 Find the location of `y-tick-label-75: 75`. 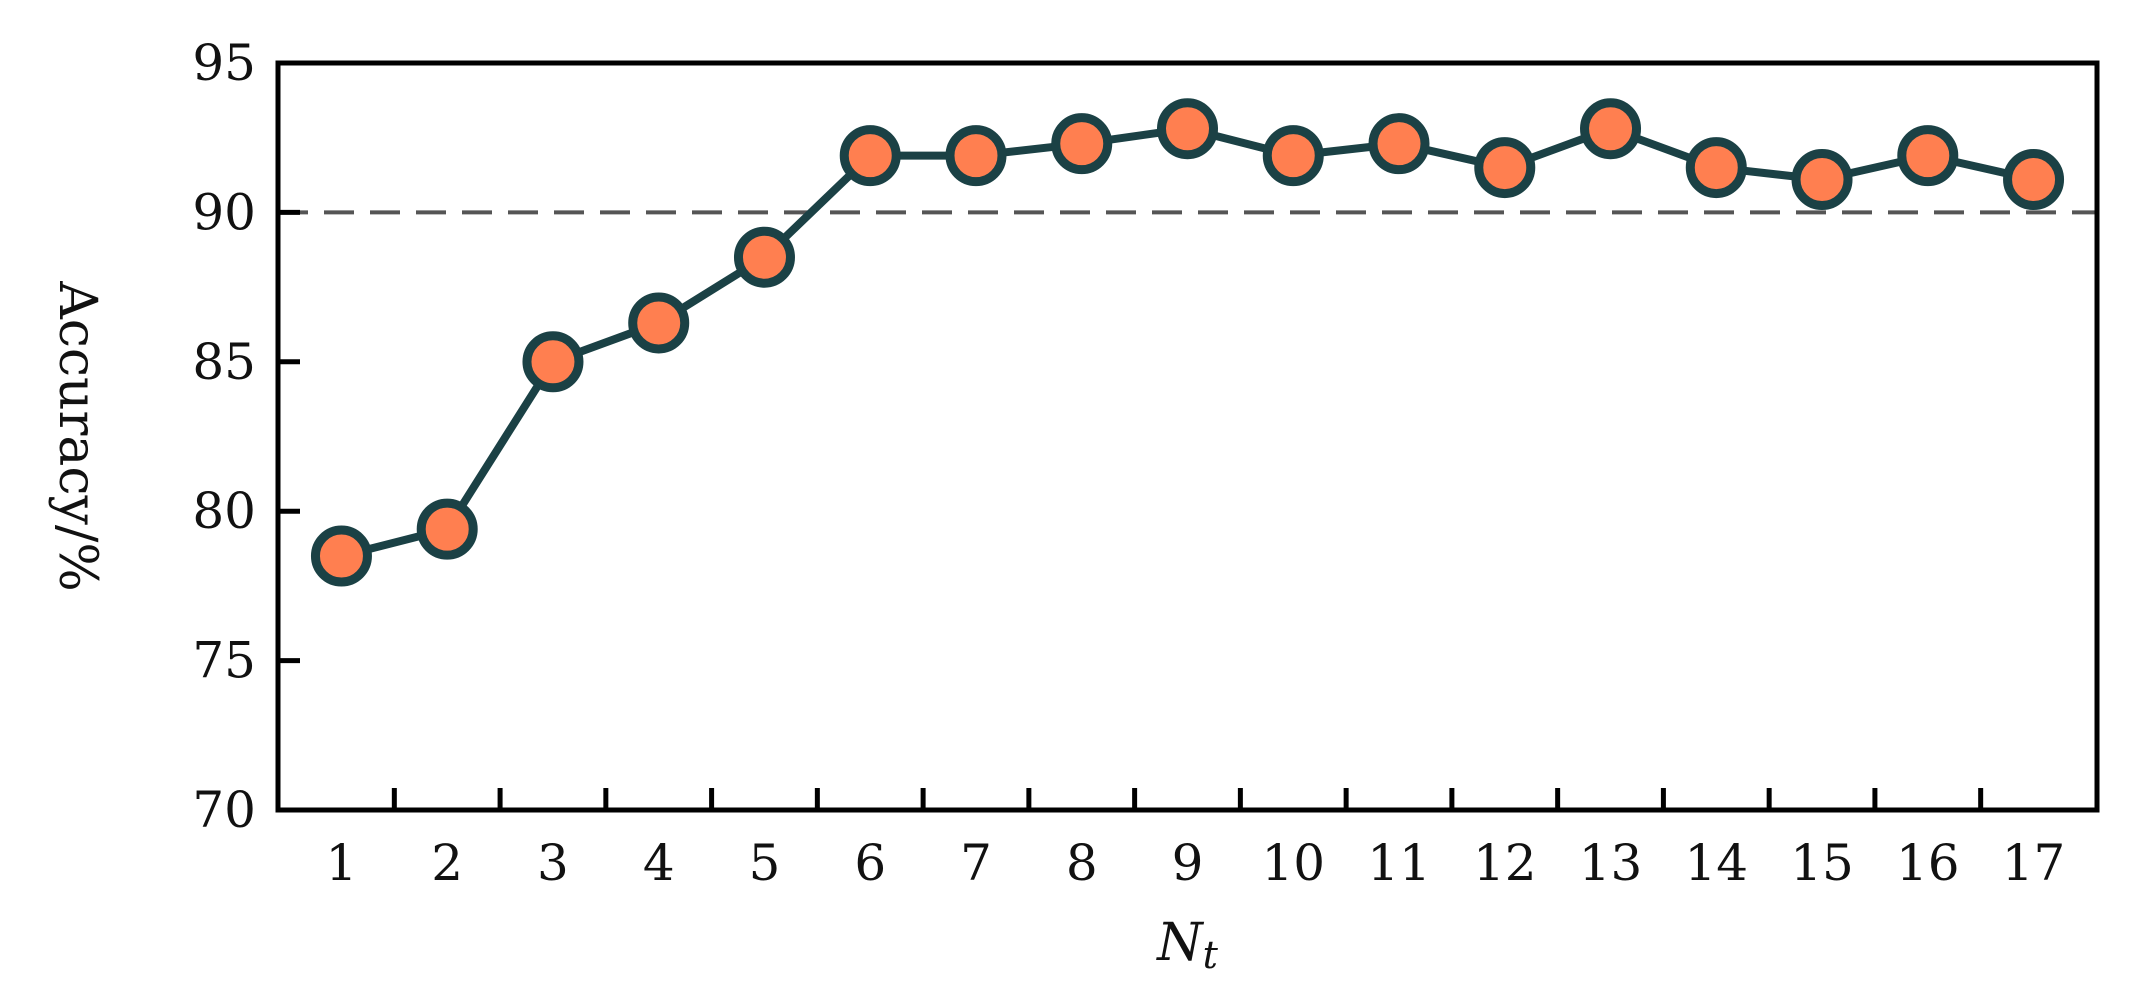

y-tick-label-75: 75 is located at coordinates (224, 661).